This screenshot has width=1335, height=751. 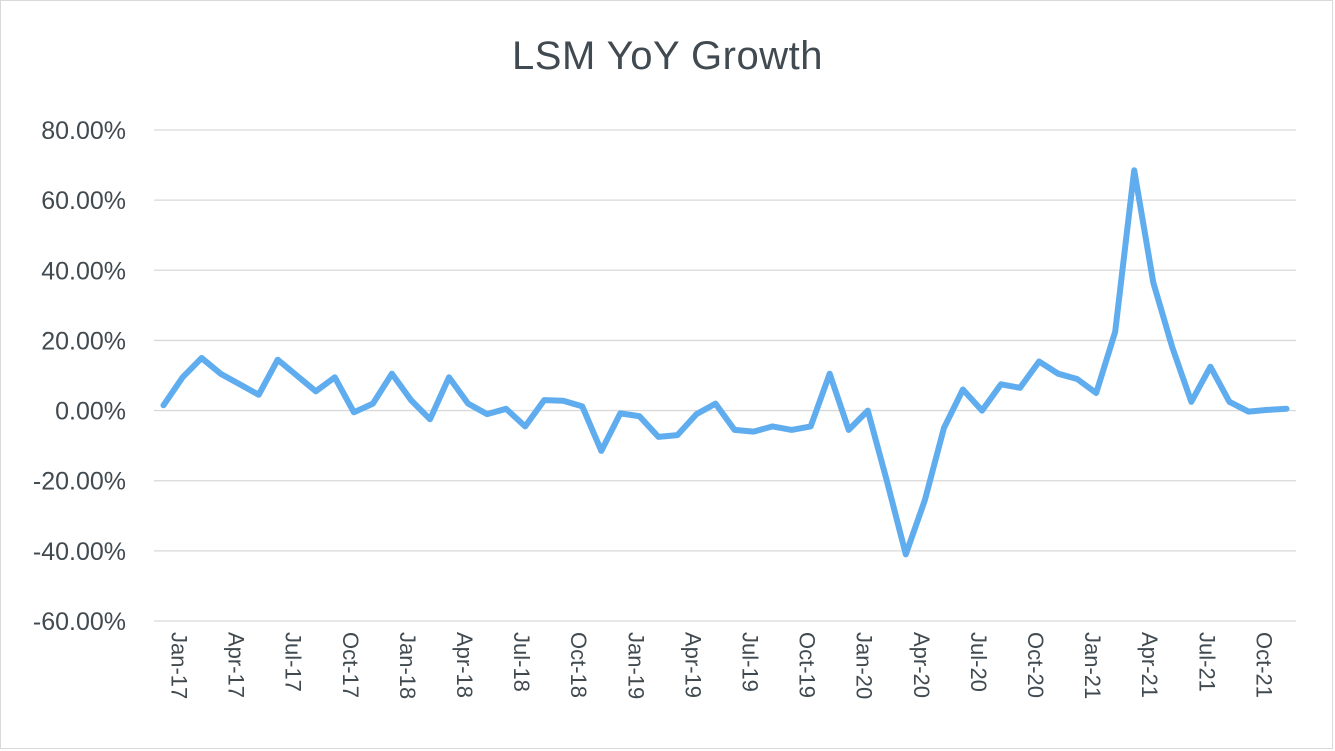 What do you see at coordinates (83, 201) in the screenshot?
I see `y-tick-label: 60.00%` at bounding box center [83, 201].